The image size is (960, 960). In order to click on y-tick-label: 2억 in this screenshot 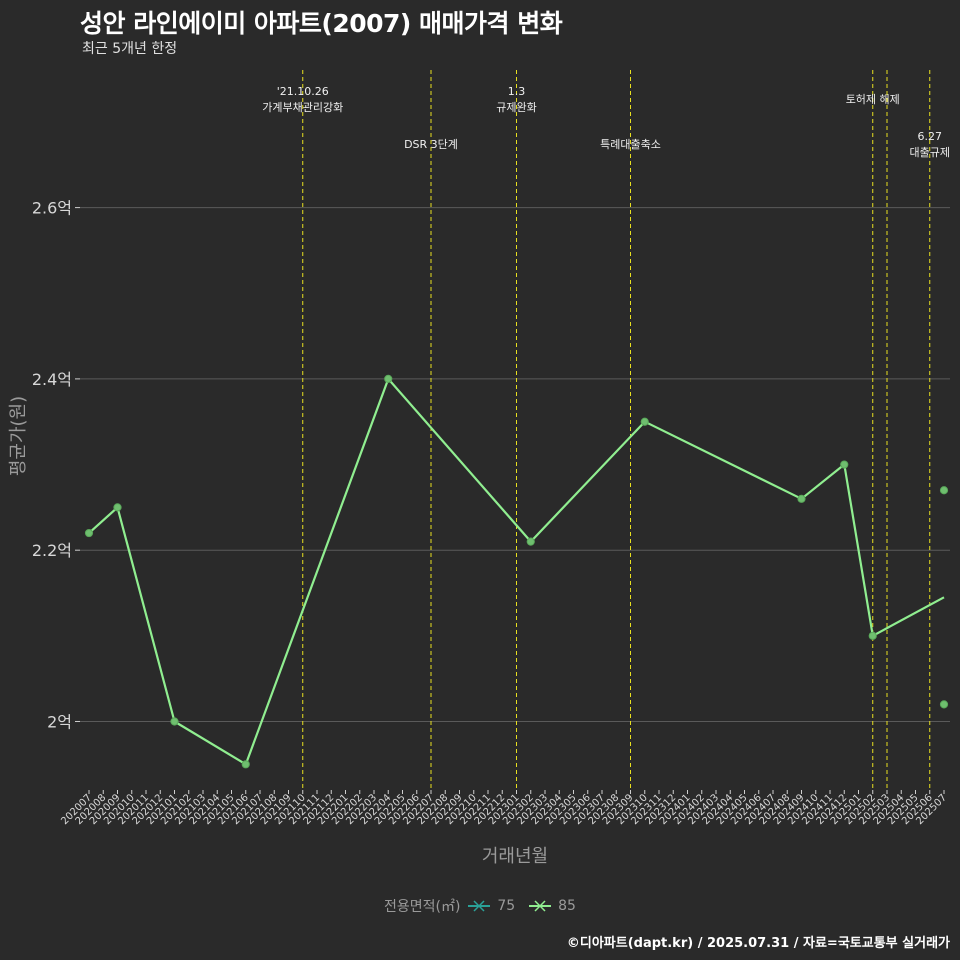, I will do `click(59, 721)`.